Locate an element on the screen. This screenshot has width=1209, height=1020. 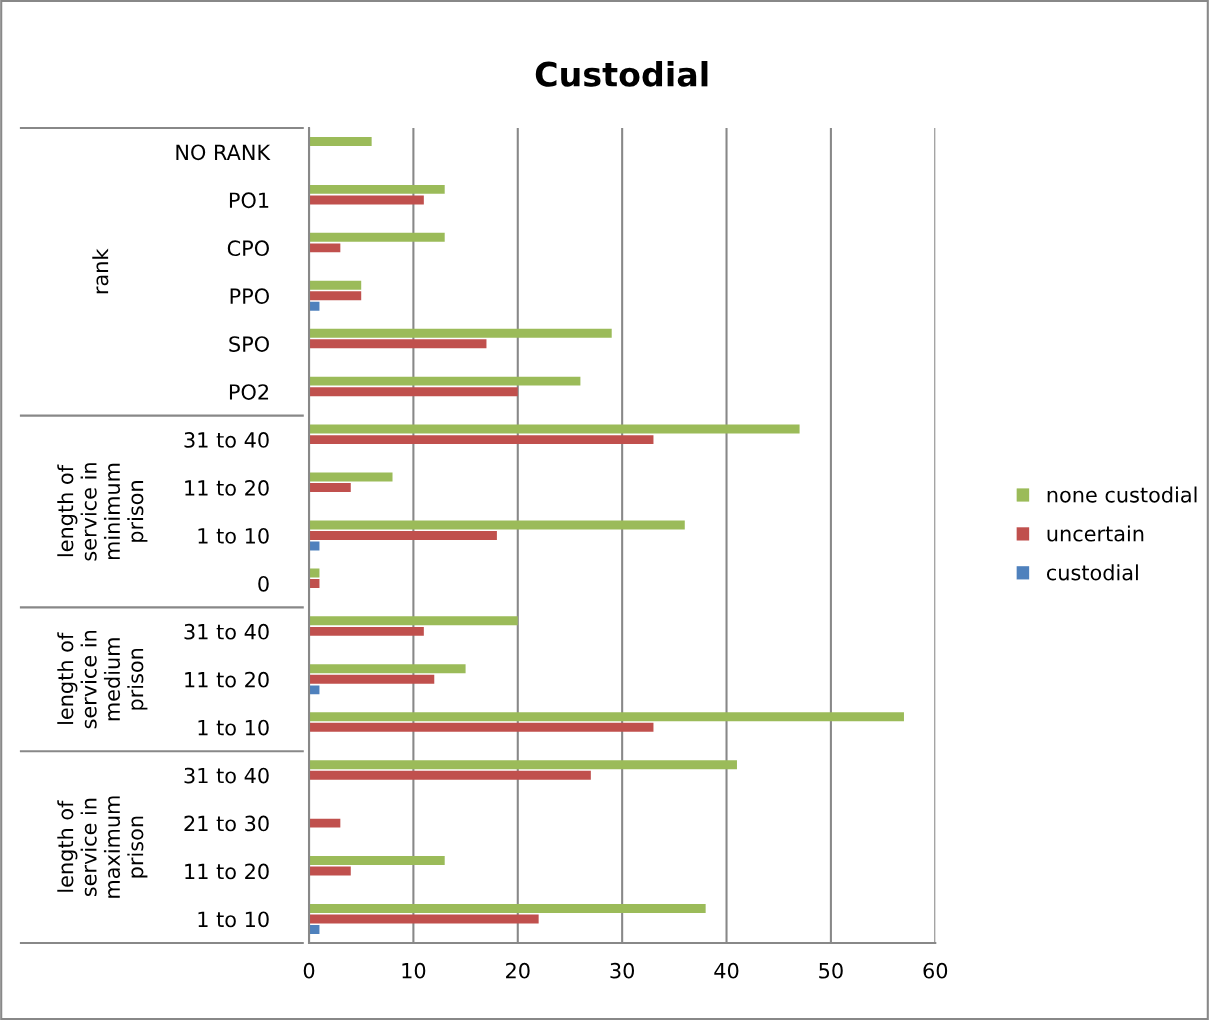
text: length of service in medium prison is located at coordinates (102, 679).